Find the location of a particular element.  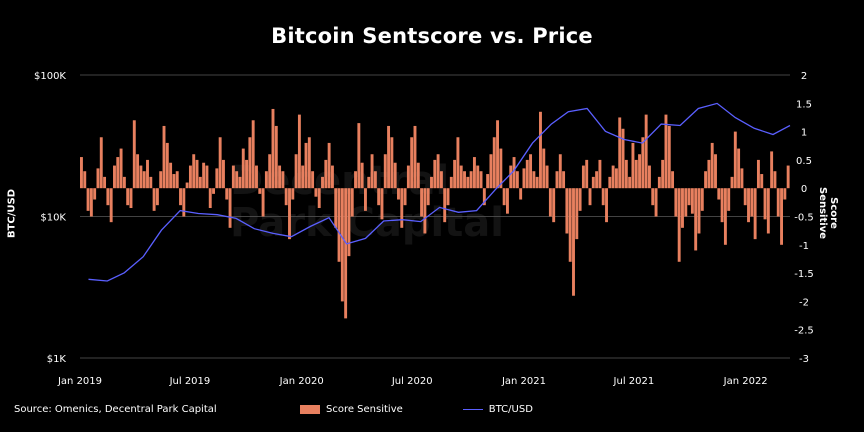

legend-item-btc: BTC/USD is located at coordinates (497, 409).